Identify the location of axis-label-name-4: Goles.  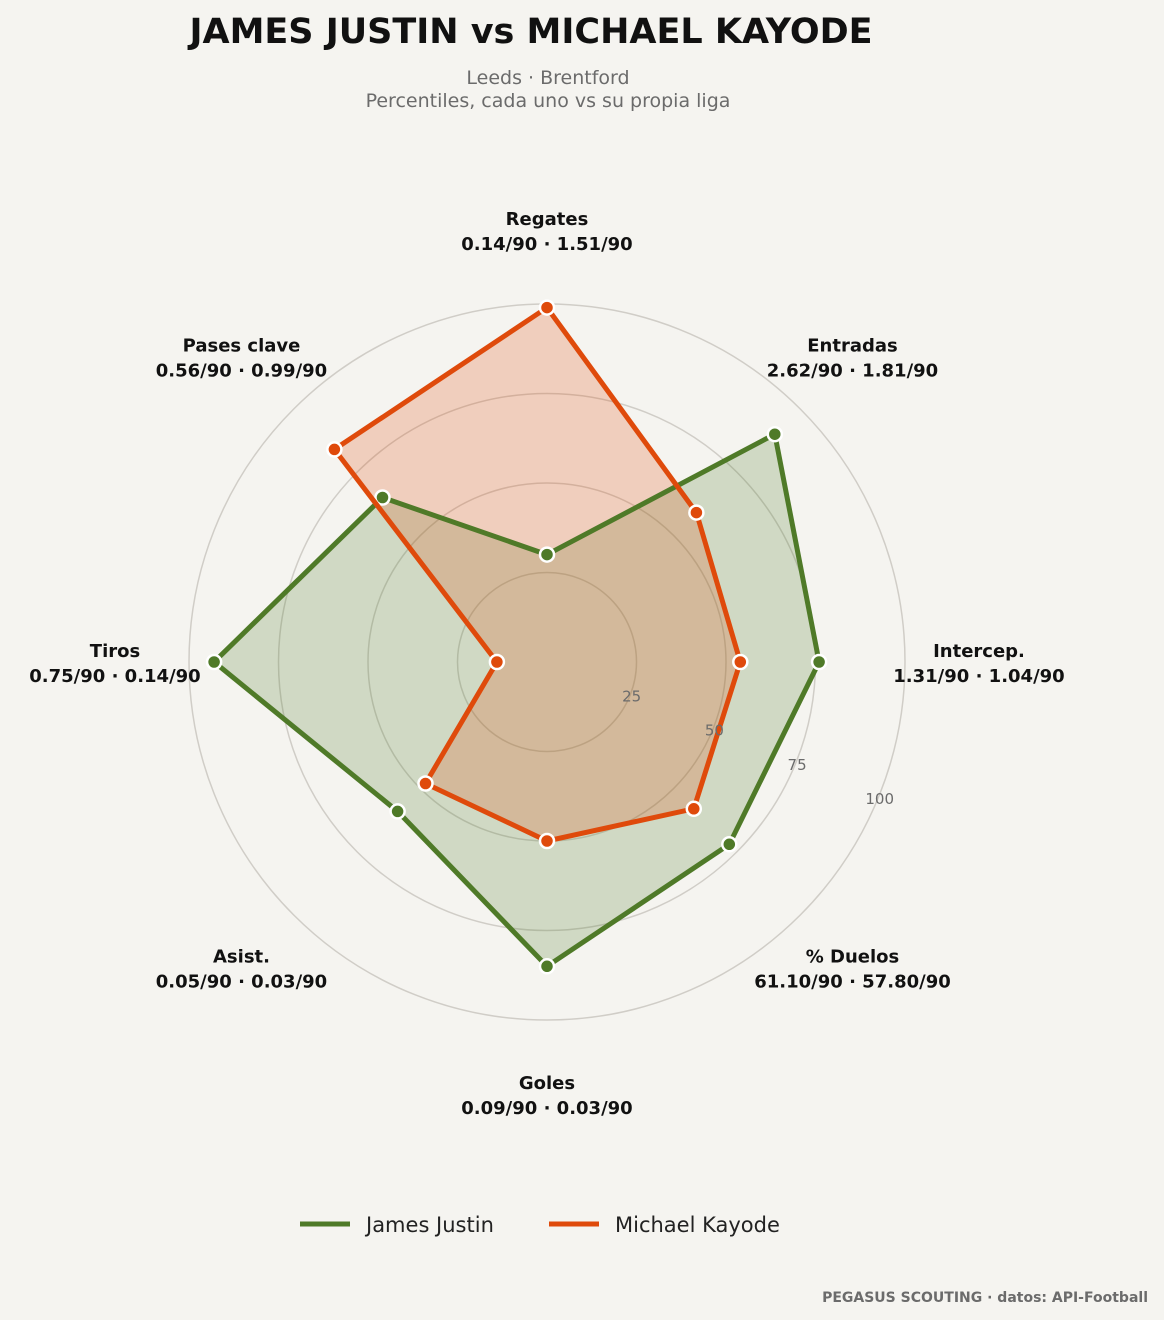
(547, 1083).